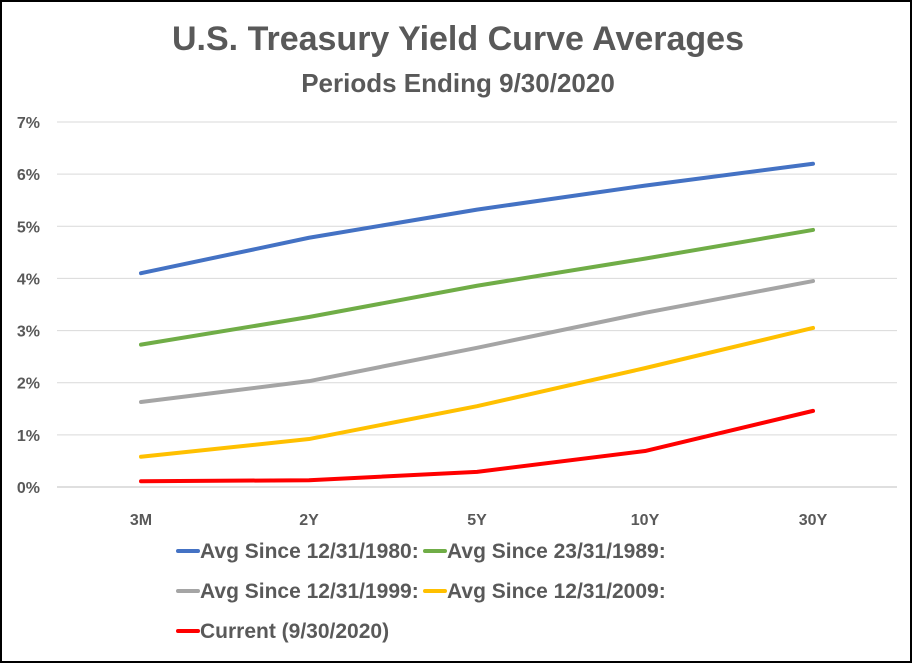 This screenshot has height=663, width=912. What do you see at coordinates (556, 591) in the screenshot?
I see `legend-label: Avg Since 12/31/2009:` at bounding box center [556, 591].